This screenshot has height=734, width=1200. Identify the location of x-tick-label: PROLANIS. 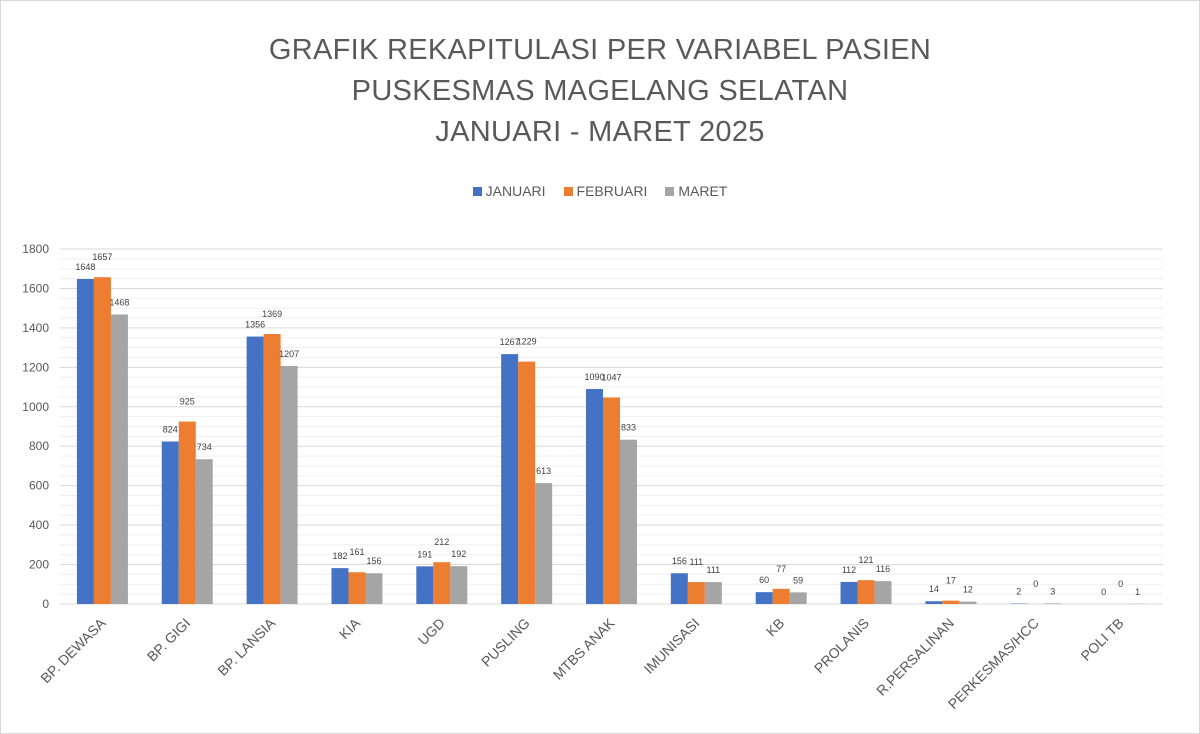
(841, 645).